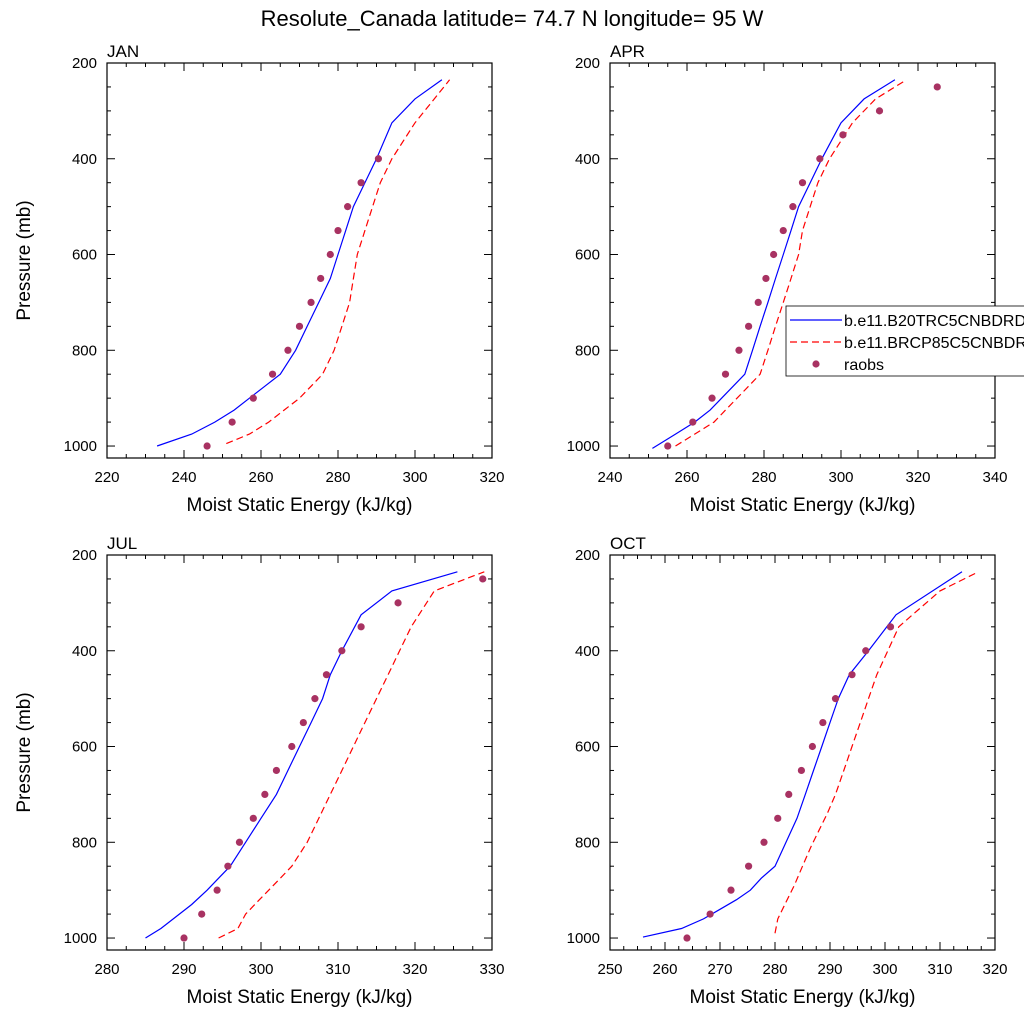  I want to click on legend-marker-raobs, so click(816, 364).